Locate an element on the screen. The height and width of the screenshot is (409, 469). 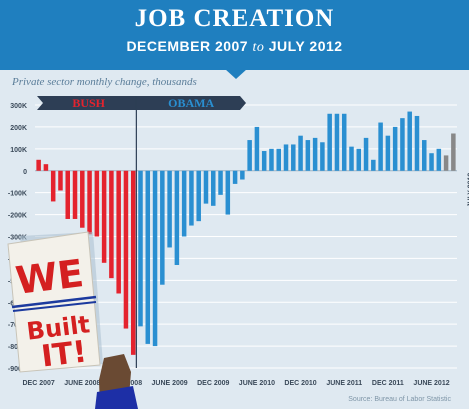
x-tick-label: DEC 2007 is located at coordinates (38, 383).